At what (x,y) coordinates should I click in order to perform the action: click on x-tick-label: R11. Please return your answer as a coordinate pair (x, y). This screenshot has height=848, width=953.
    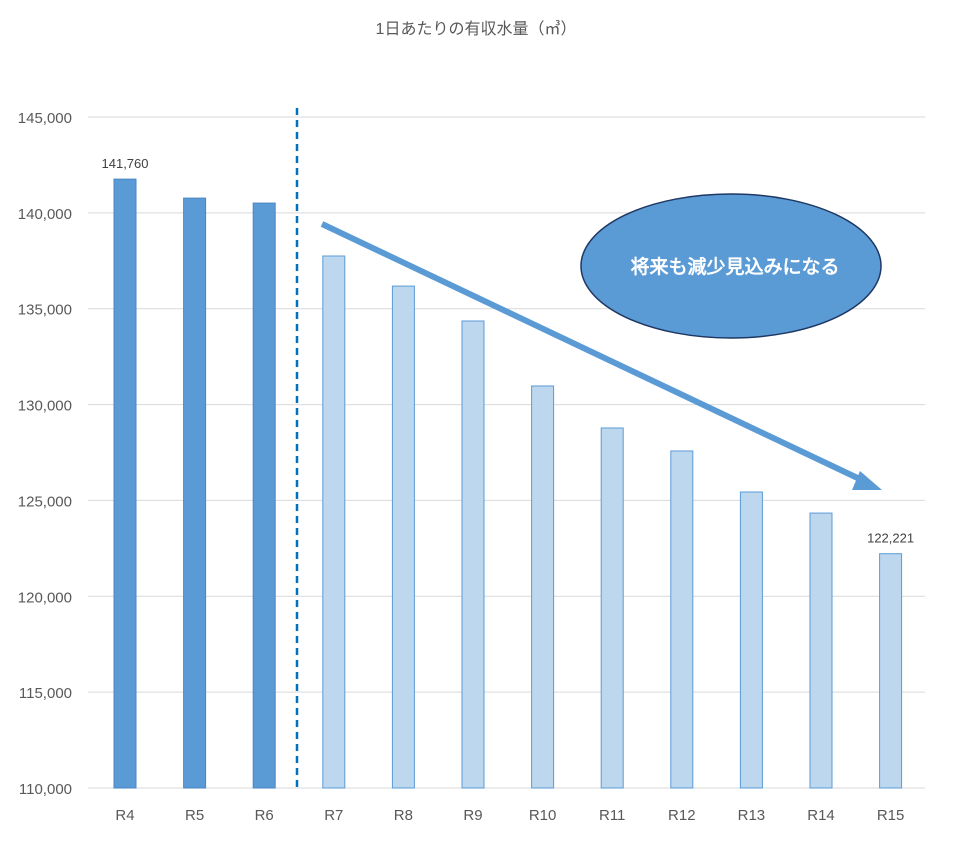
    Looking at the image, I should click on (612, 815).